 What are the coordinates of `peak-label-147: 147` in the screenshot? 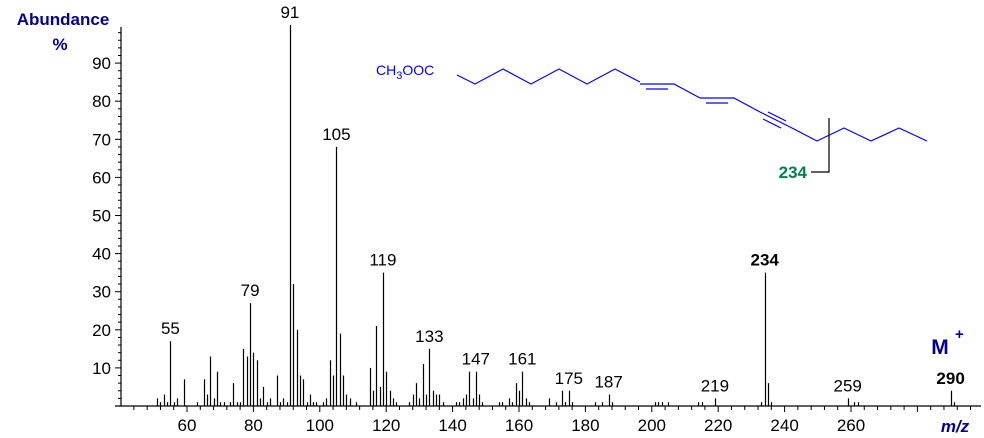 It's located at (476, 359).